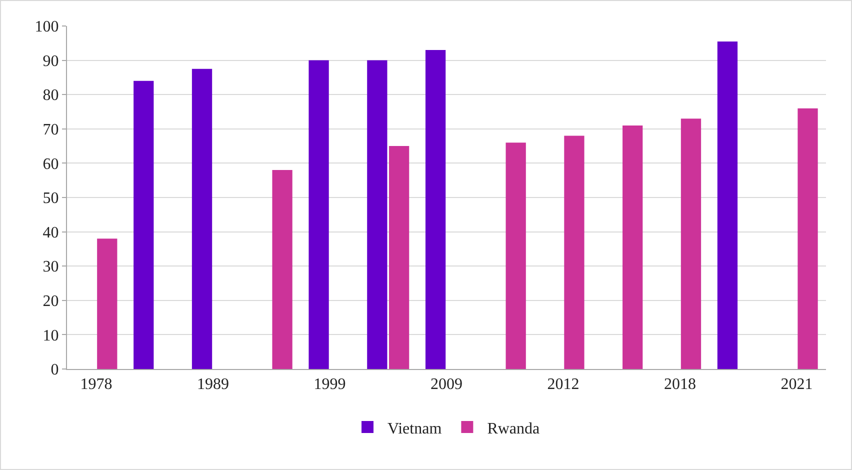 This screenshot has height=470, width=852. Describe the element at coordinates (50, 199) in the screenshot. I see `y-tick-label: 50` at that location.